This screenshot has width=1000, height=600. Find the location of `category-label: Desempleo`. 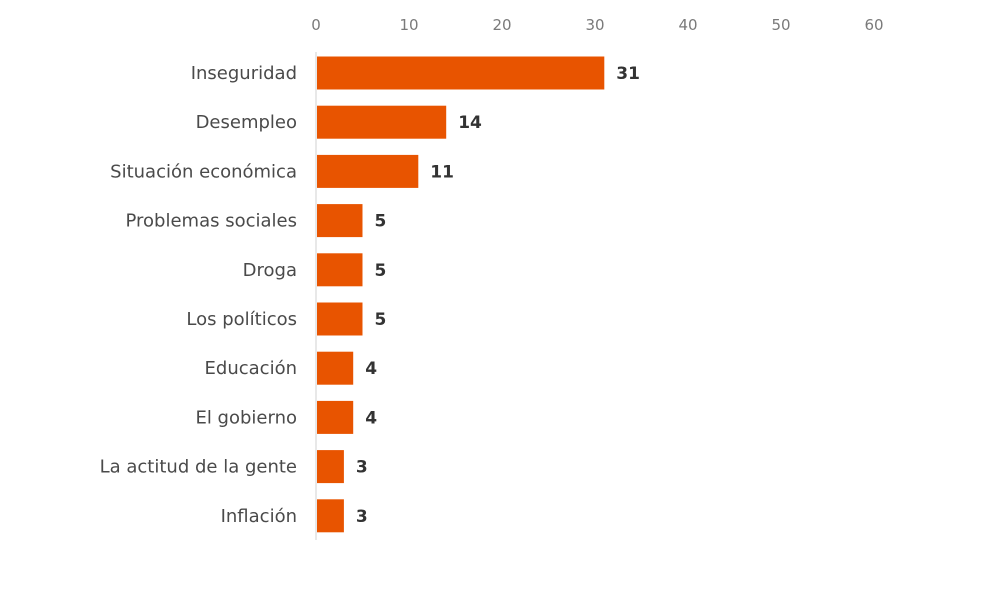

category-label: Desempleo is located at coordinates (246, 122).